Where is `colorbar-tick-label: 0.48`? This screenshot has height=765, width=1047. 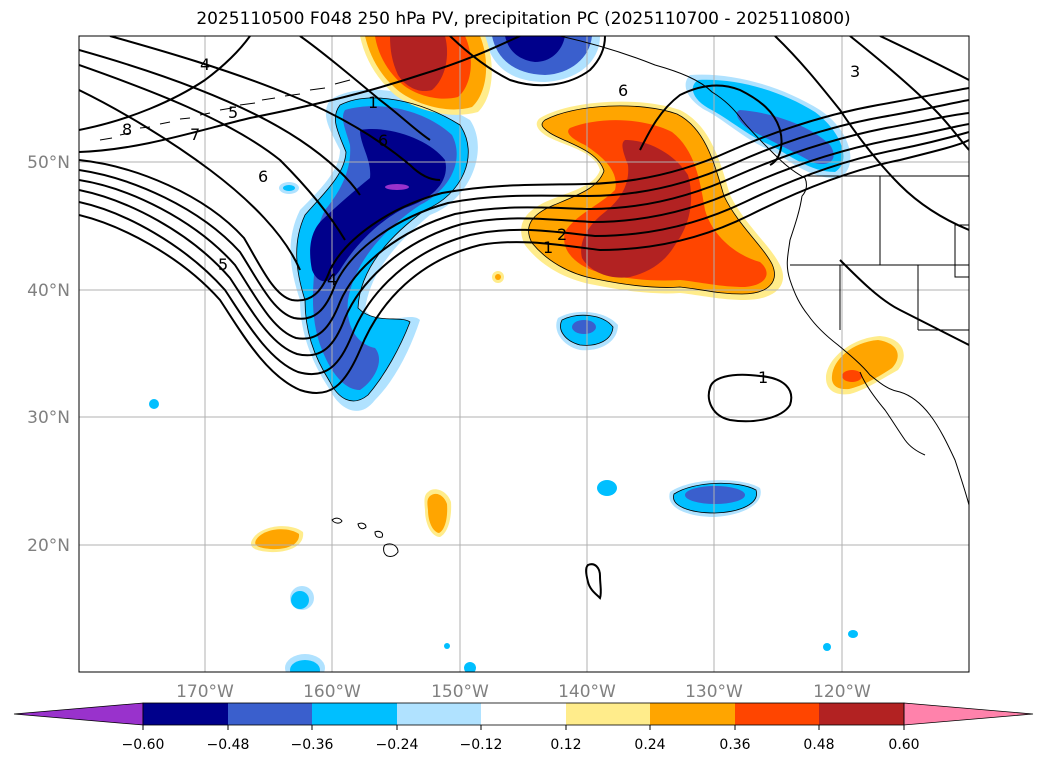 colorbar-tick-label: 0.48 is located at coordinates (818, 745).